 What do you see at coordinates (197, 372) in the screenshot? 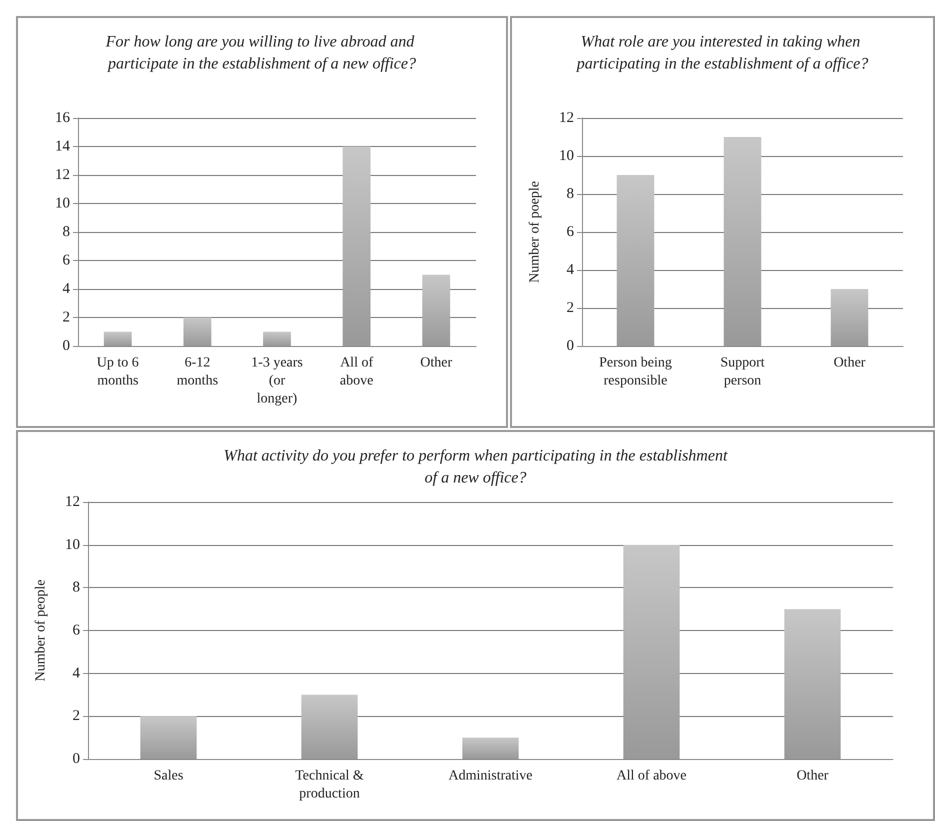
I see `x-tick-label: 6-12 months` at bounding box center [197, 372].